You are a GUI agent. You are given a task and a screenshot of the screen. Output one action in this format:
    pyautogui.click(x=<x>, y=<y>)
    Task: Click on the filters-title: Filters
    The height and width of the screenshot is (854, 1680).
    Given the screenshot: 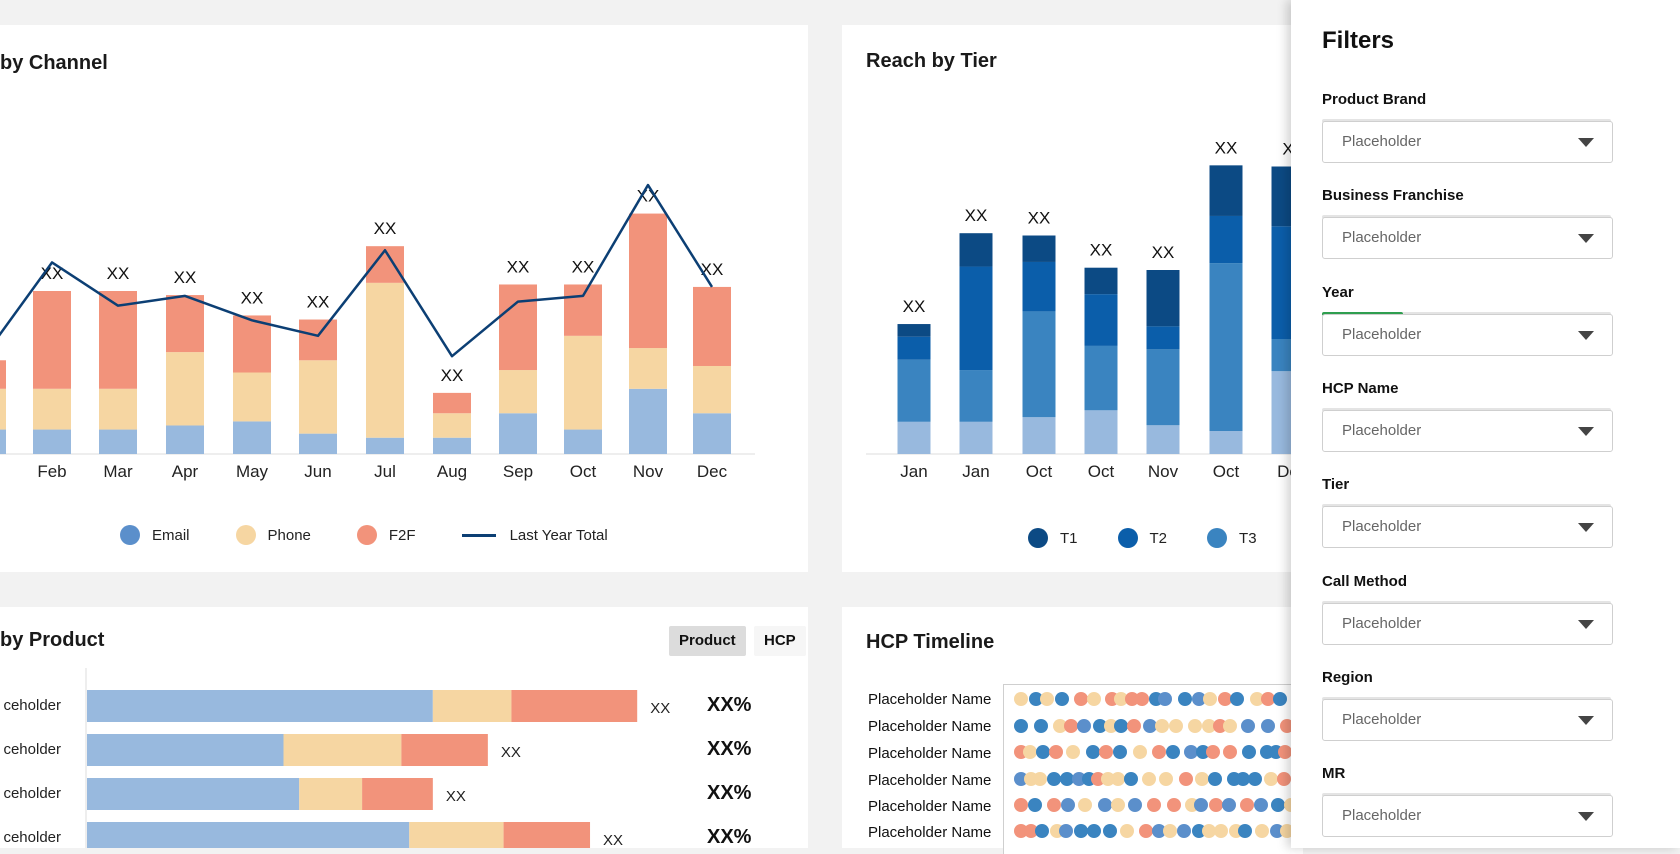 What is the action you would take?
    pyautogui.click(x=1358, y=41)
    